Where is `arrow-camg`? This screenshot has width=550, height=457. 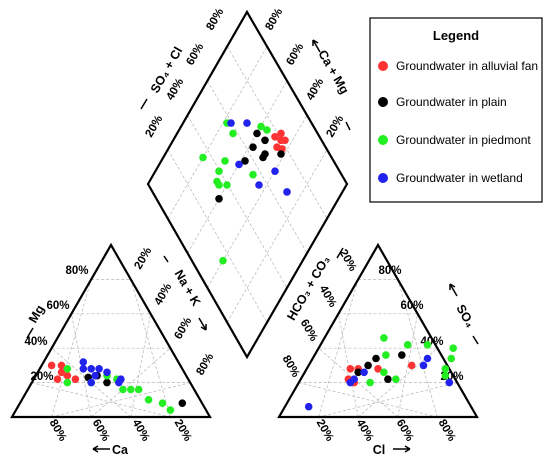
arrow-camg is located at coordinates (316, 46).